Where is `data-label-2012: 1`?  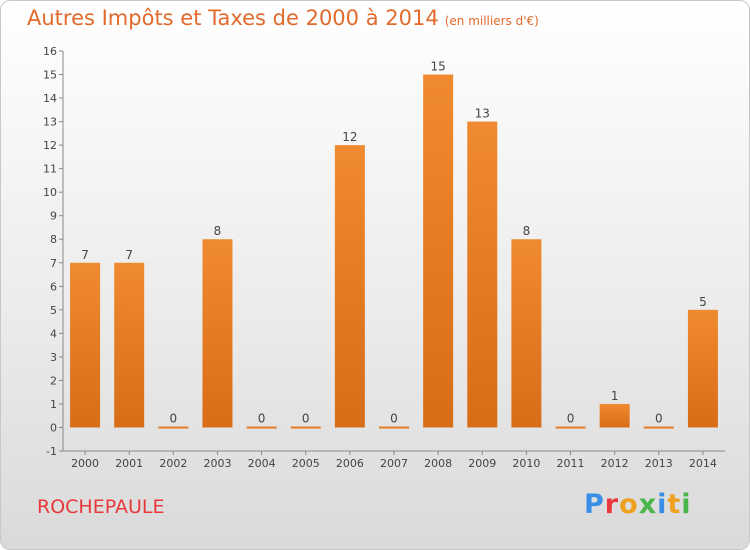 data-label-2012: 1 is located at coordinates (615, 396).